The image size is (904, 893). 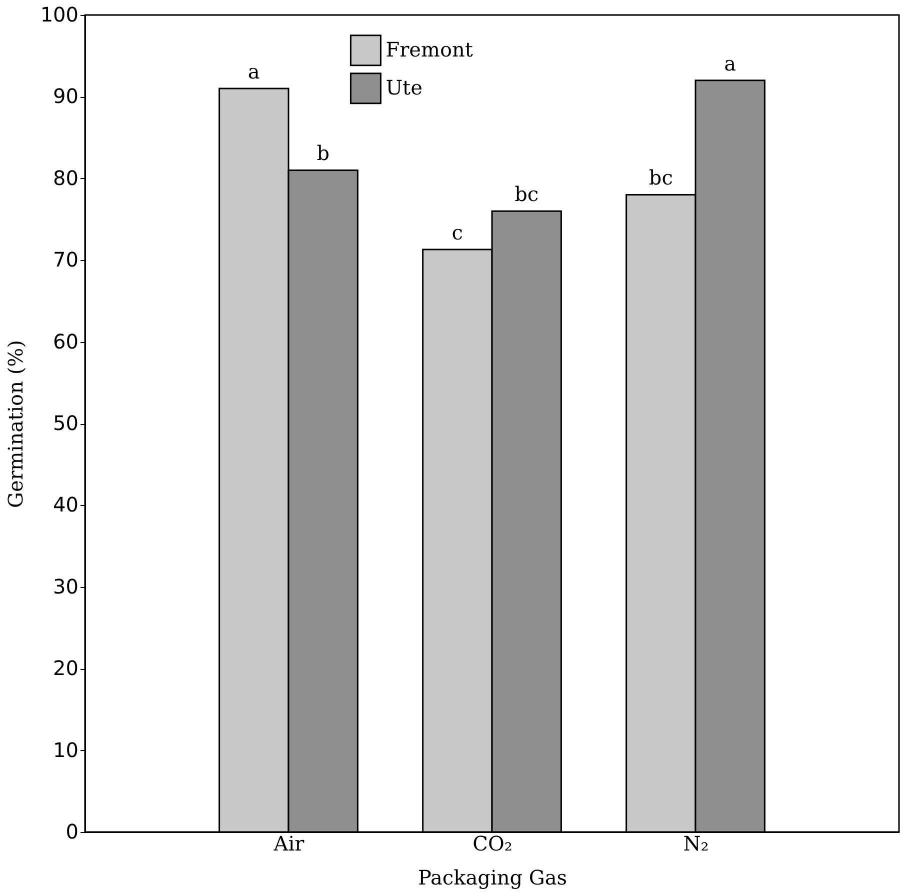 What do you see at coordinates (65, 96) in the screenshot?
I see `y-tick-label: 90` at bounding box center [65, 96].